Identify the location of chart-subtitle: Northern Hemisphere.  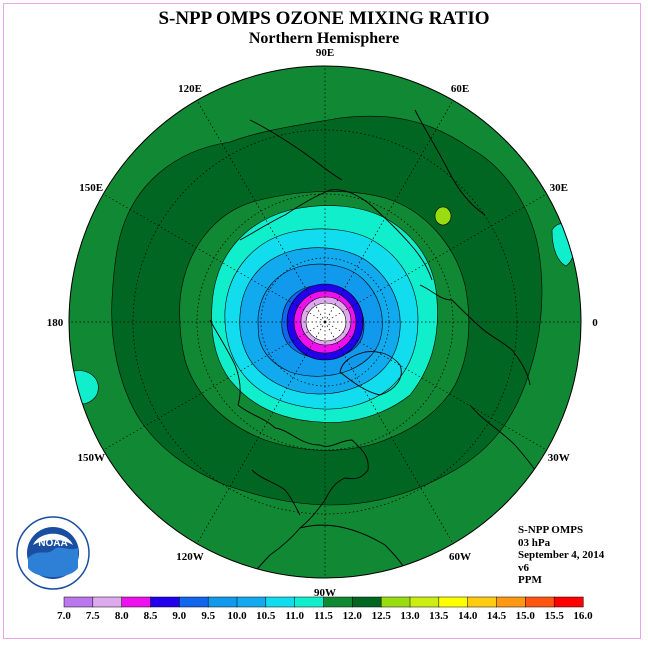
(324, 38).